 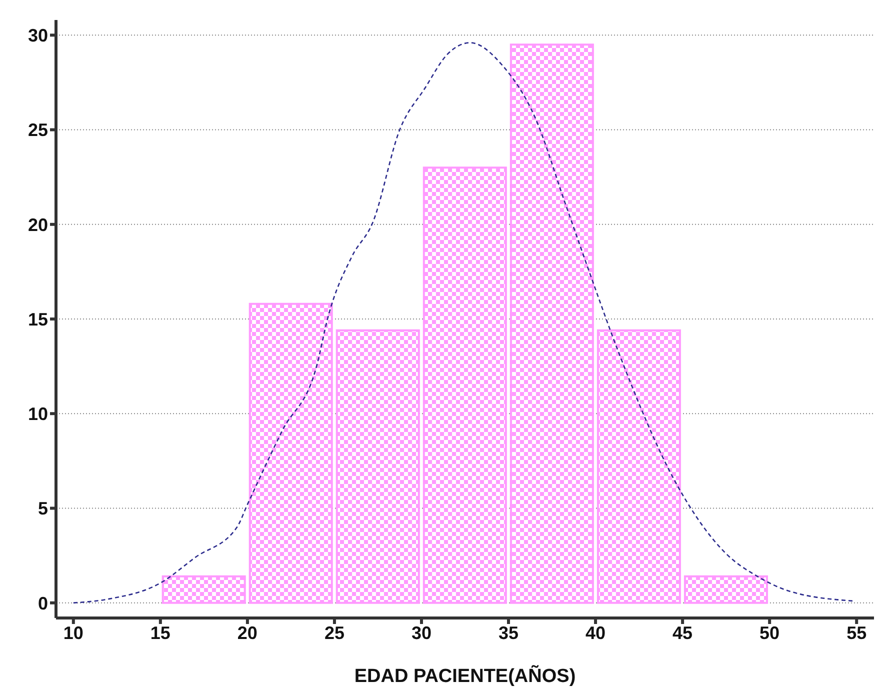 I want to click on y-tick-label: 10, so click(x=38, y=414).